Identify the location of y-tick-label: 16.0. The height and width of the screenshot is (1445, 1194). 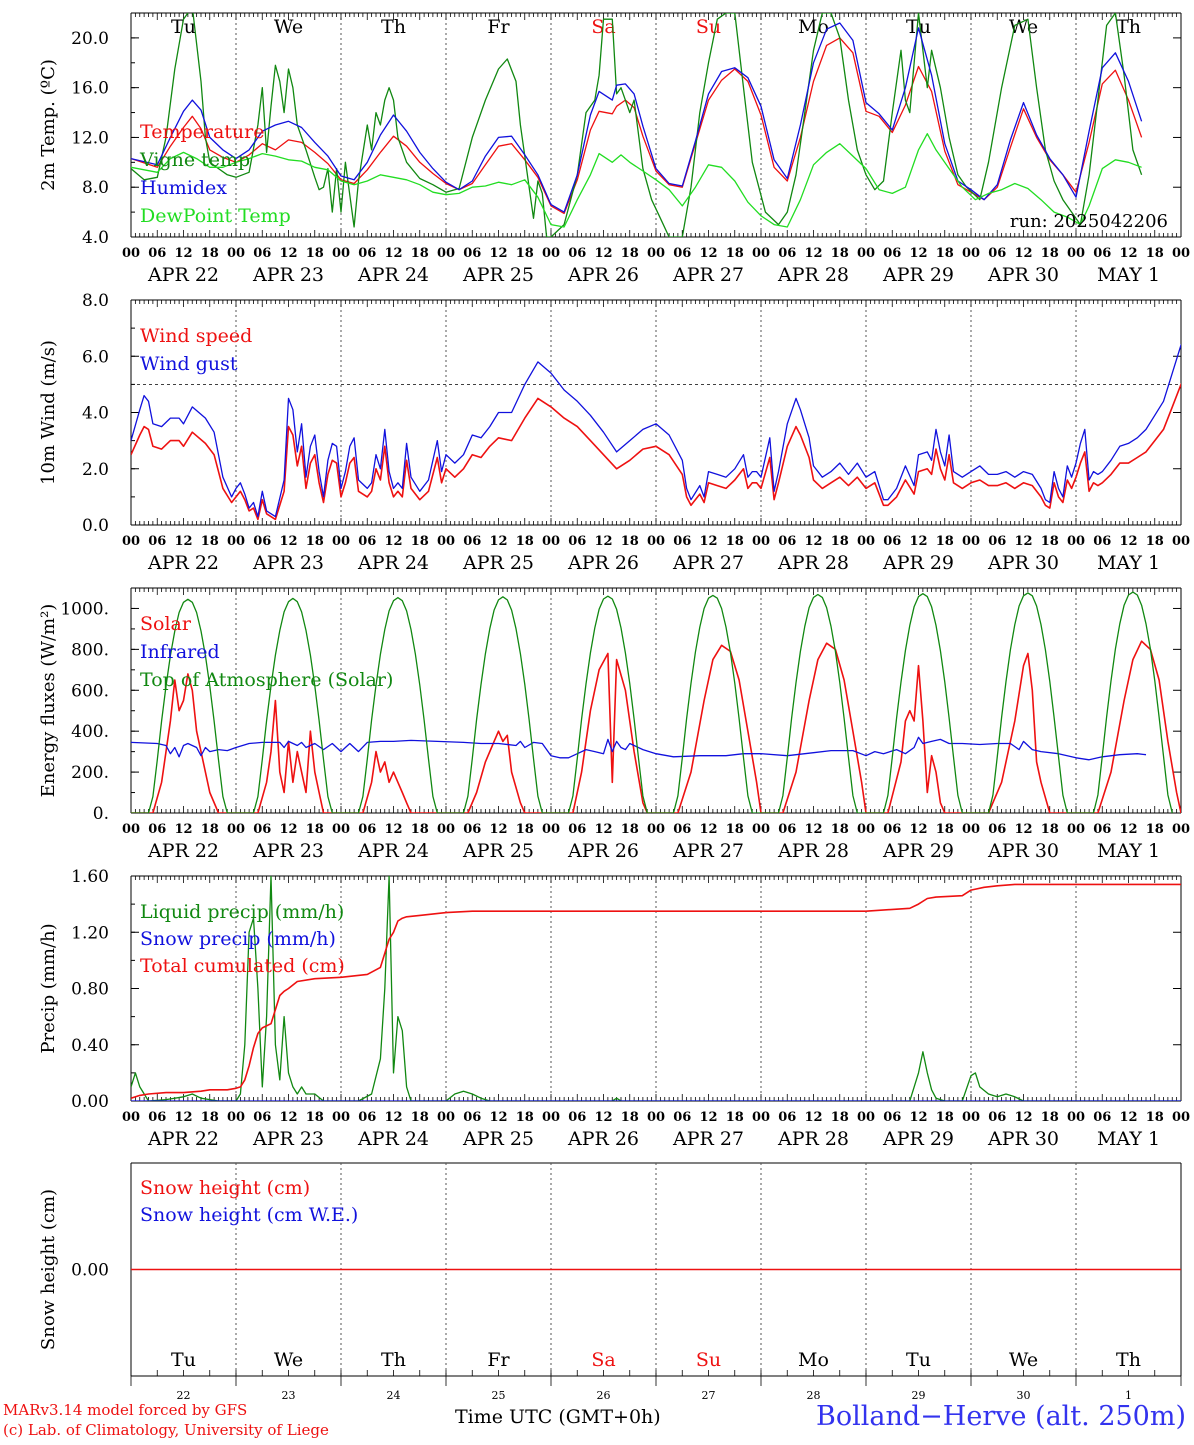
(90, 89).